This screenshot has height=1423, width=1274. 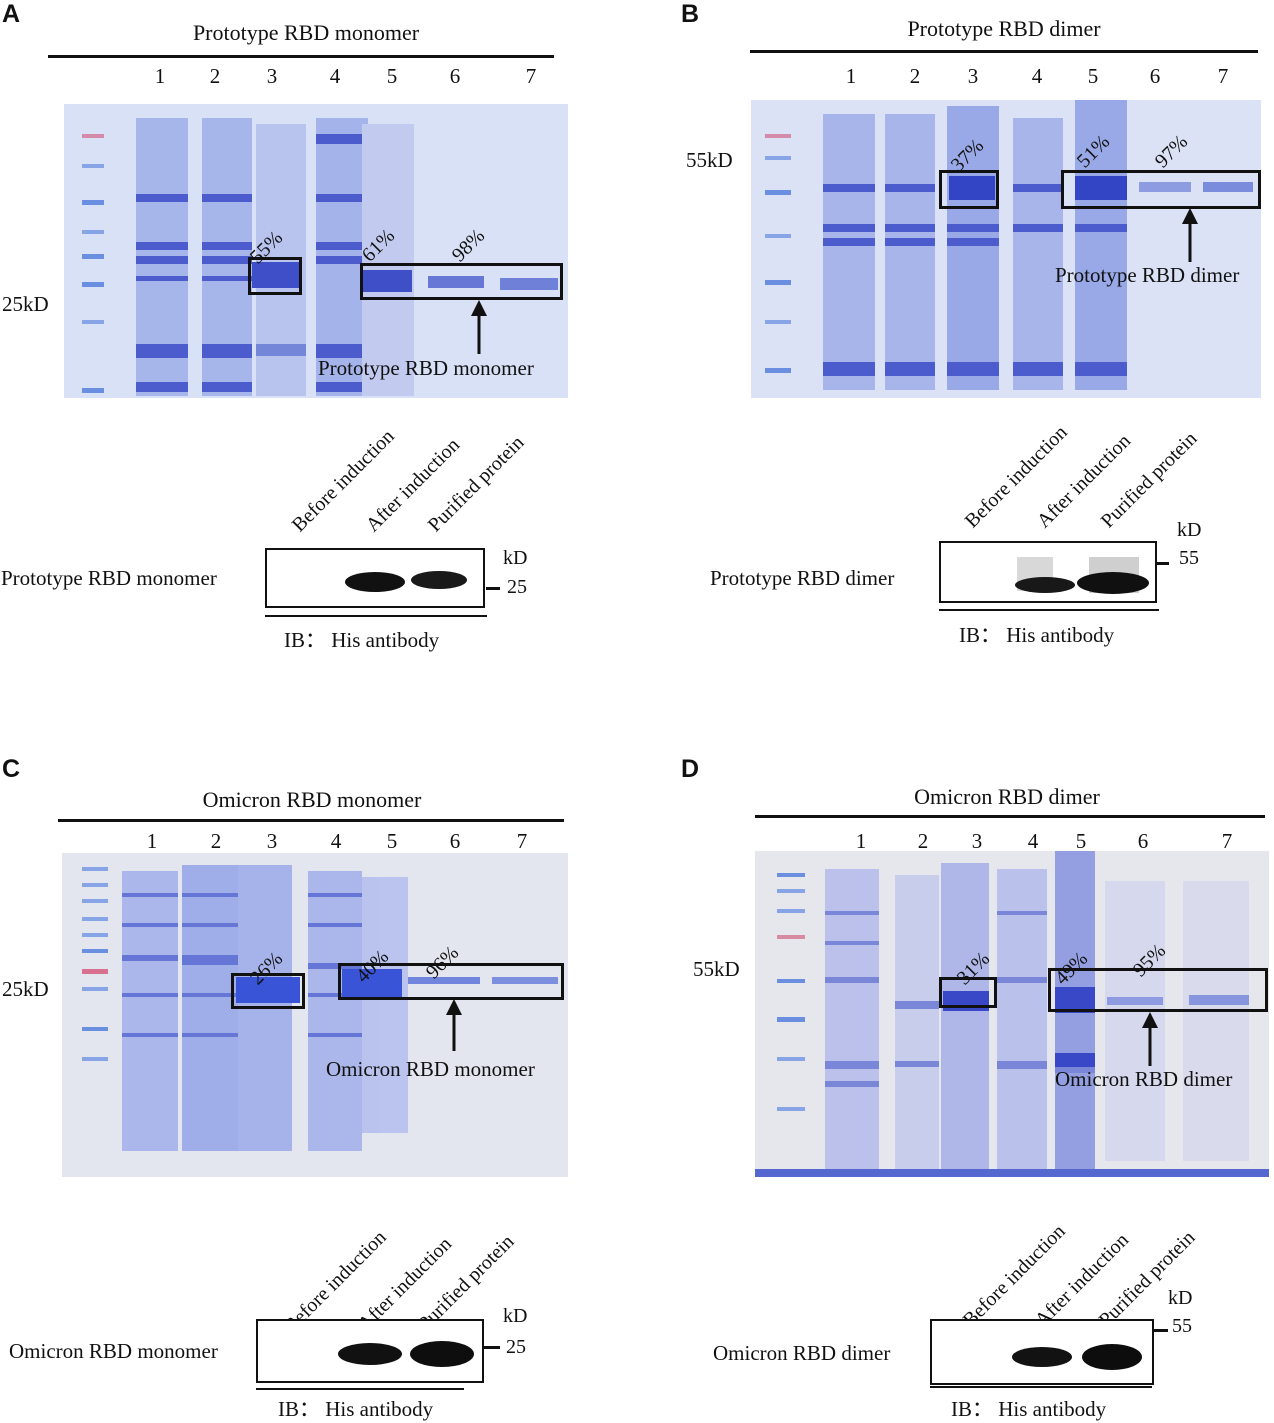 I want to click on panel-letter: A, so click(x=11, y=14).